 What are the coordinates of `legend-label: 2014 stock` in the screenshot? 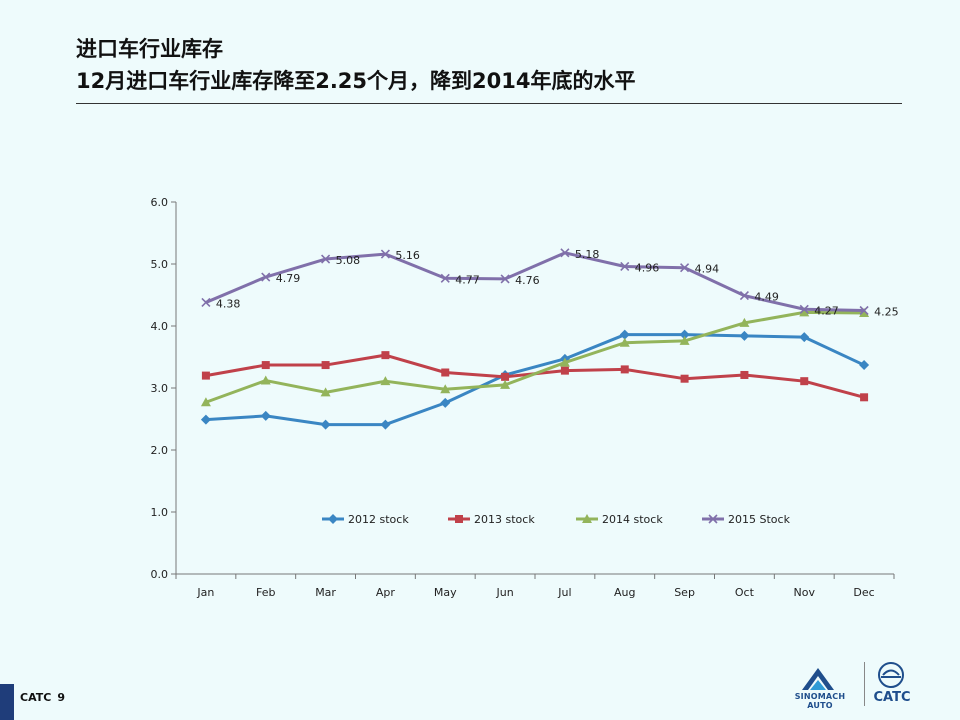 It's located at (632, 519).